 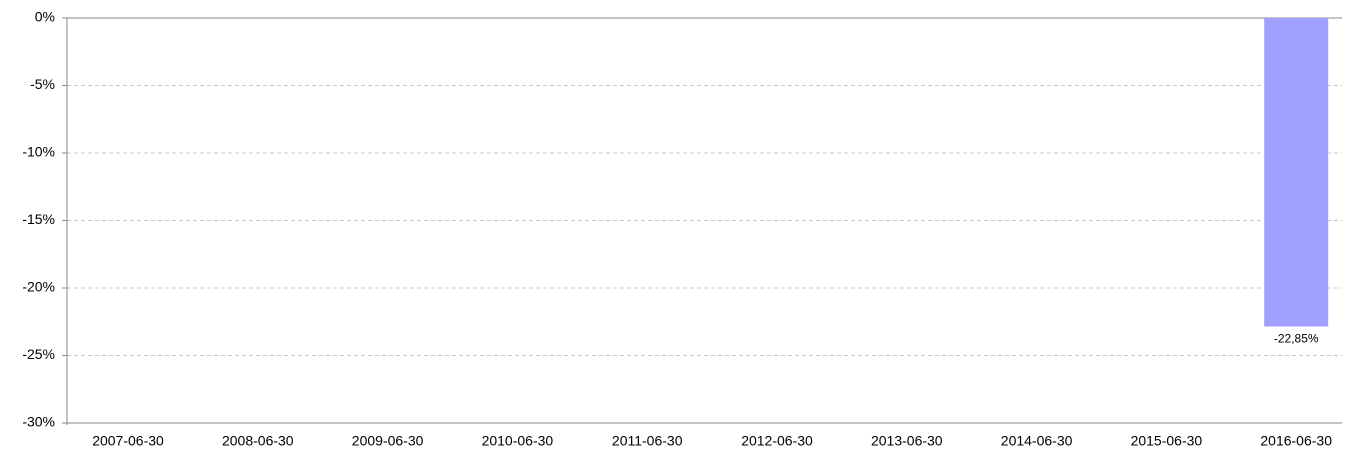 I want to click on x-tick-label: 2010-06-30, so click(x=518, y=441).